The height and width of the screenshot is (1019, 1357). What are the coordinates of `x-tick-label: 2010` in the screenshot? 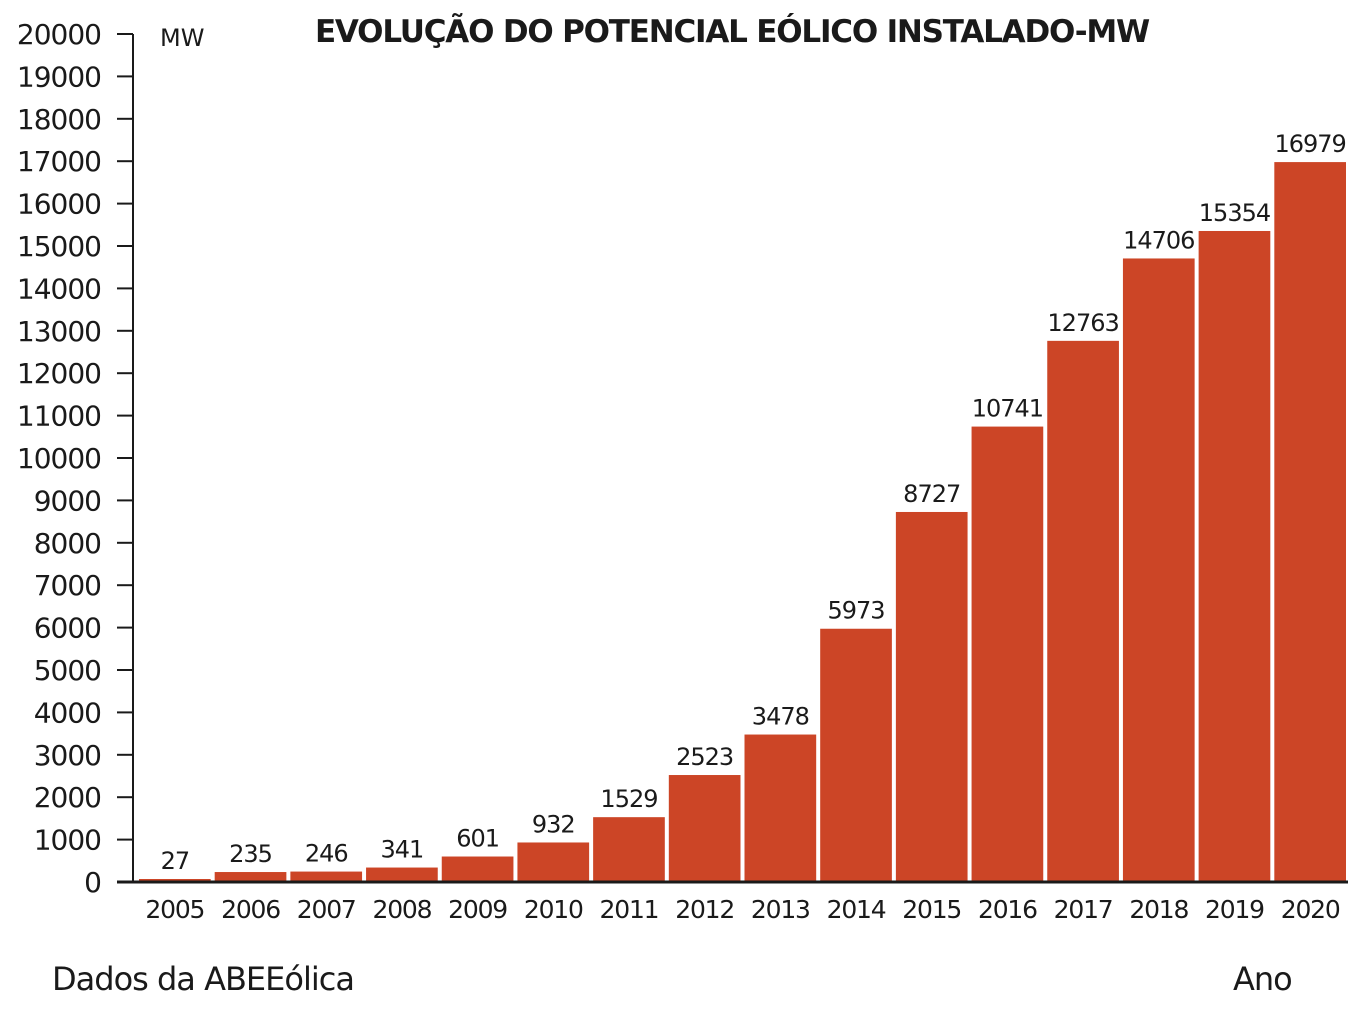 It's located at (553, 909).